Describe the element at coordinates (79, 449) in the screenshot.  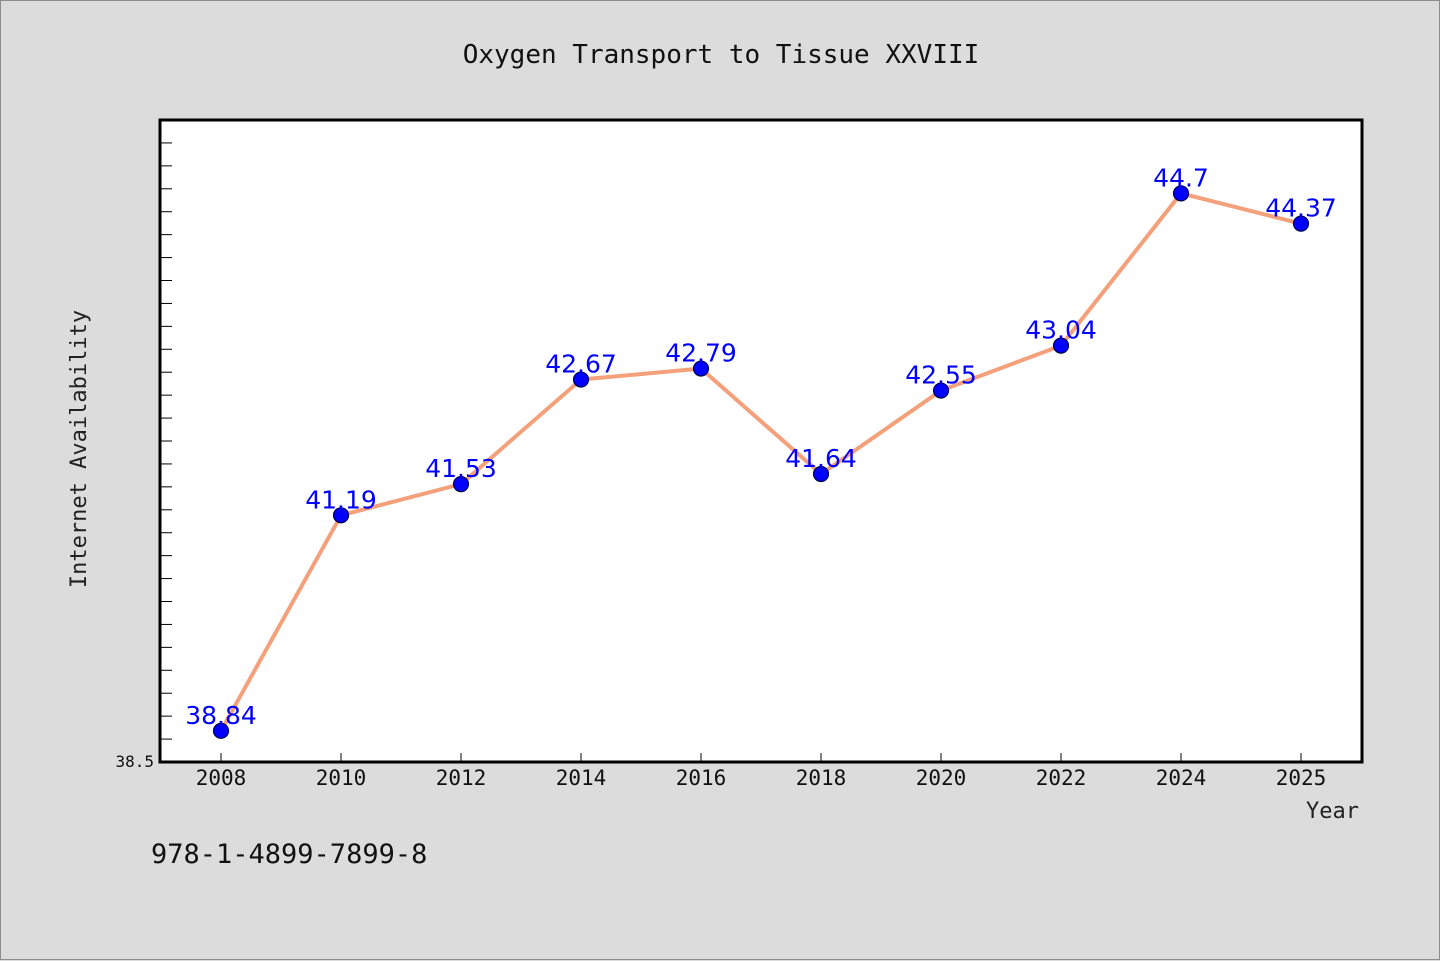
I see `y-axis-label: Internet Availability` at that location.